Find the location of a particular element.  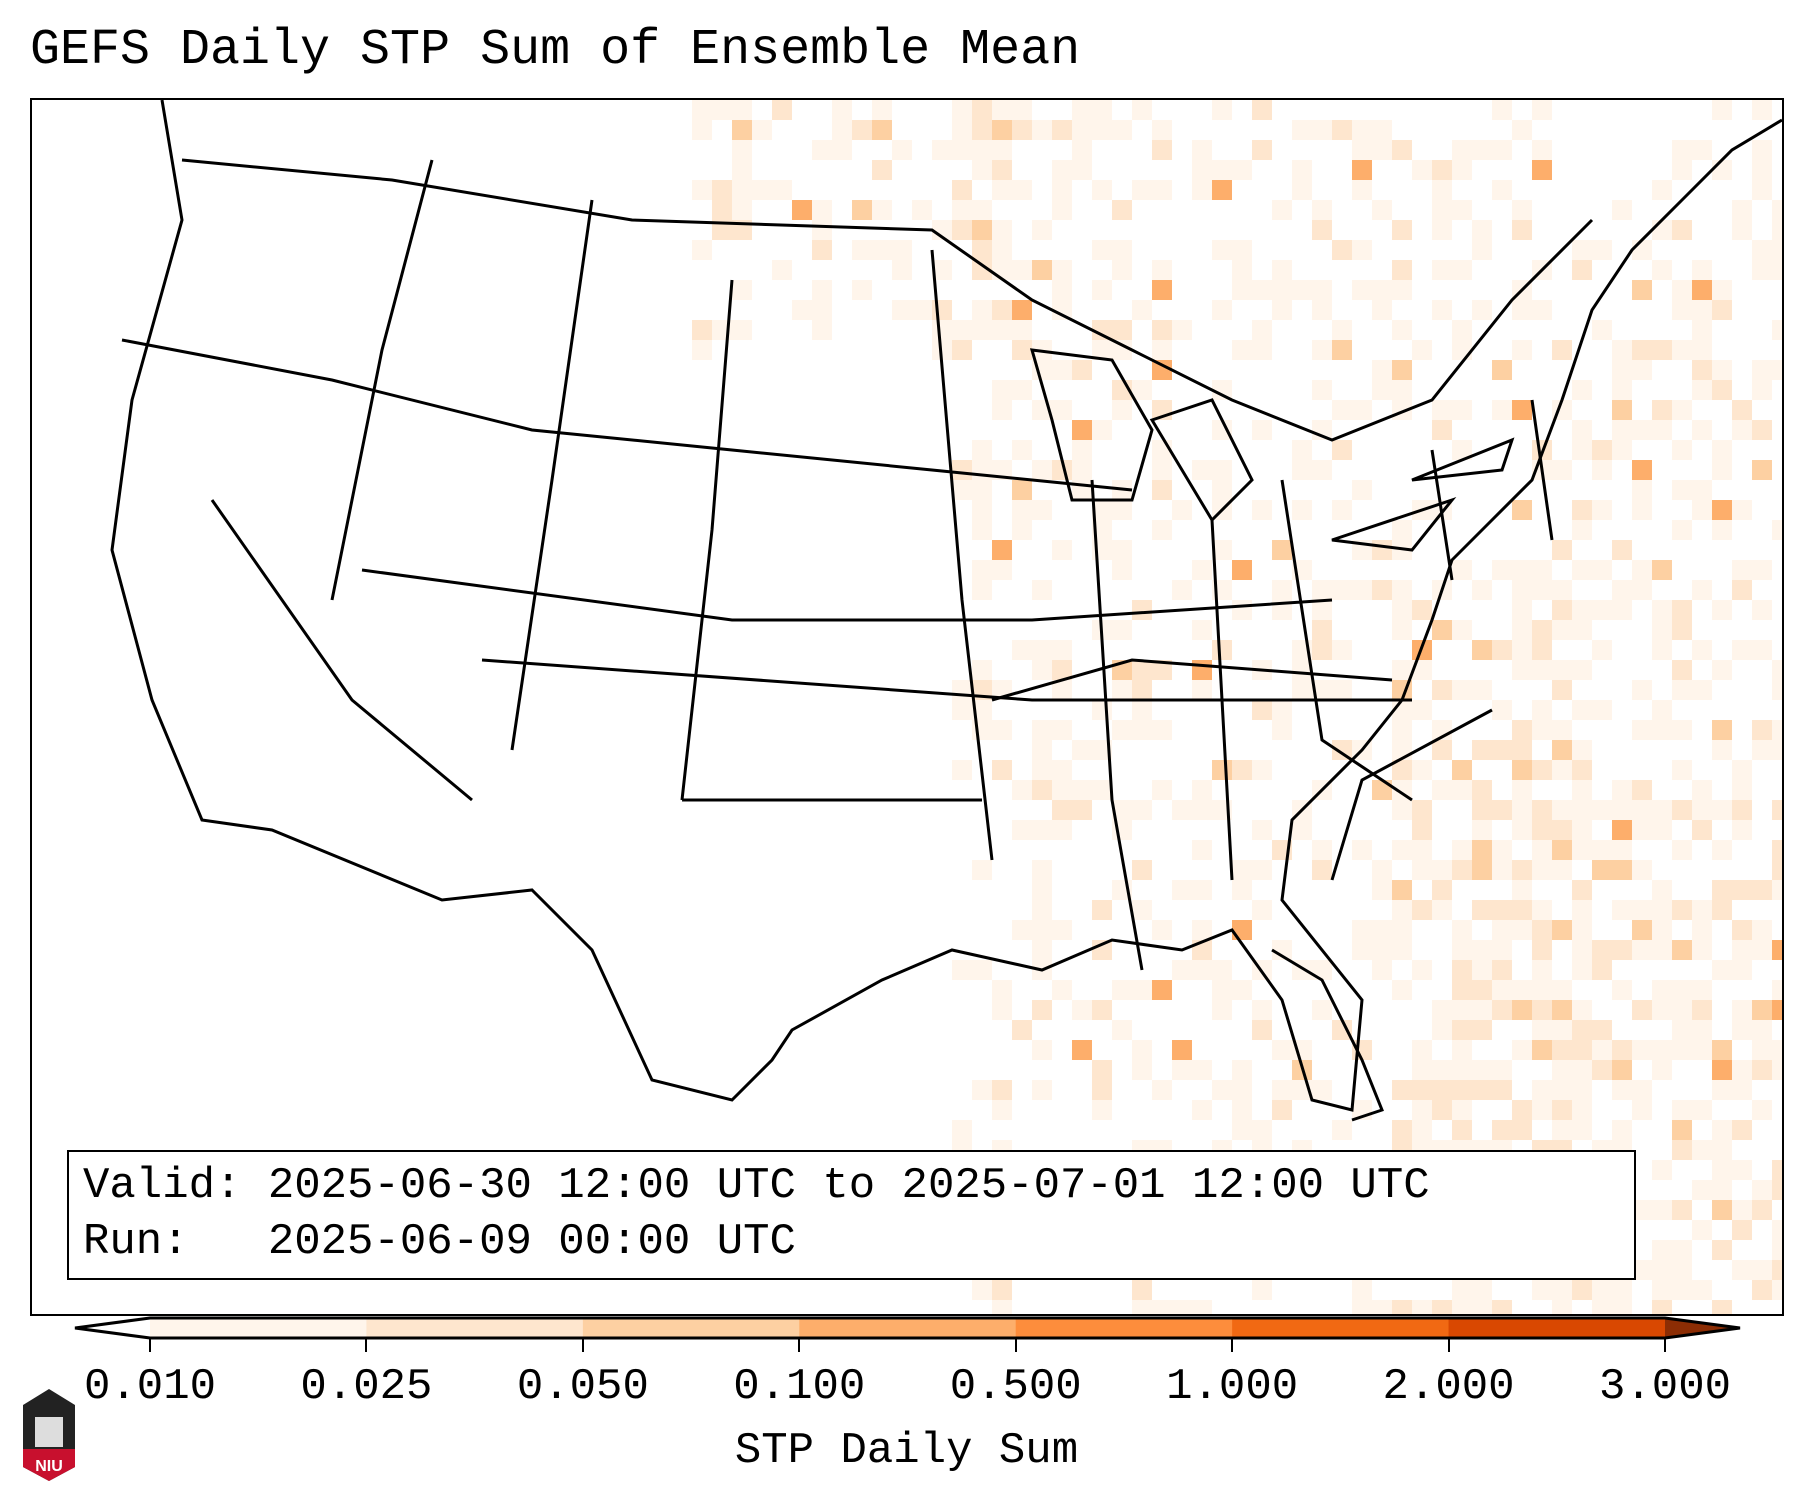

tick-label: 3.000 is located at coordinates (1665, 1387).